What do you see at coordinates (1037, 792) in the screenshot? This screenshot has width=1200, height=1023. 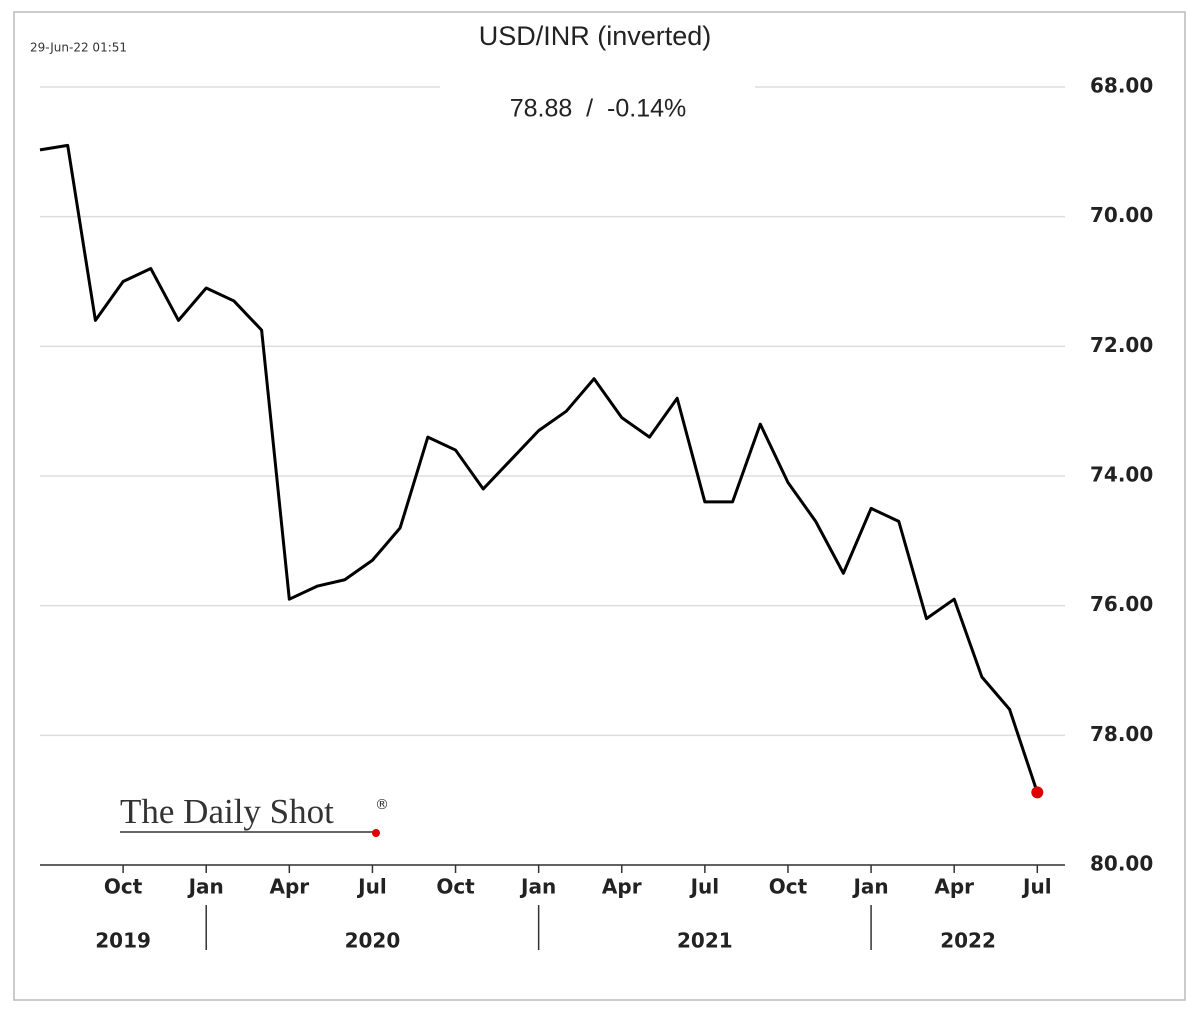 I see `last-point` at bounding box center [1037, 792].